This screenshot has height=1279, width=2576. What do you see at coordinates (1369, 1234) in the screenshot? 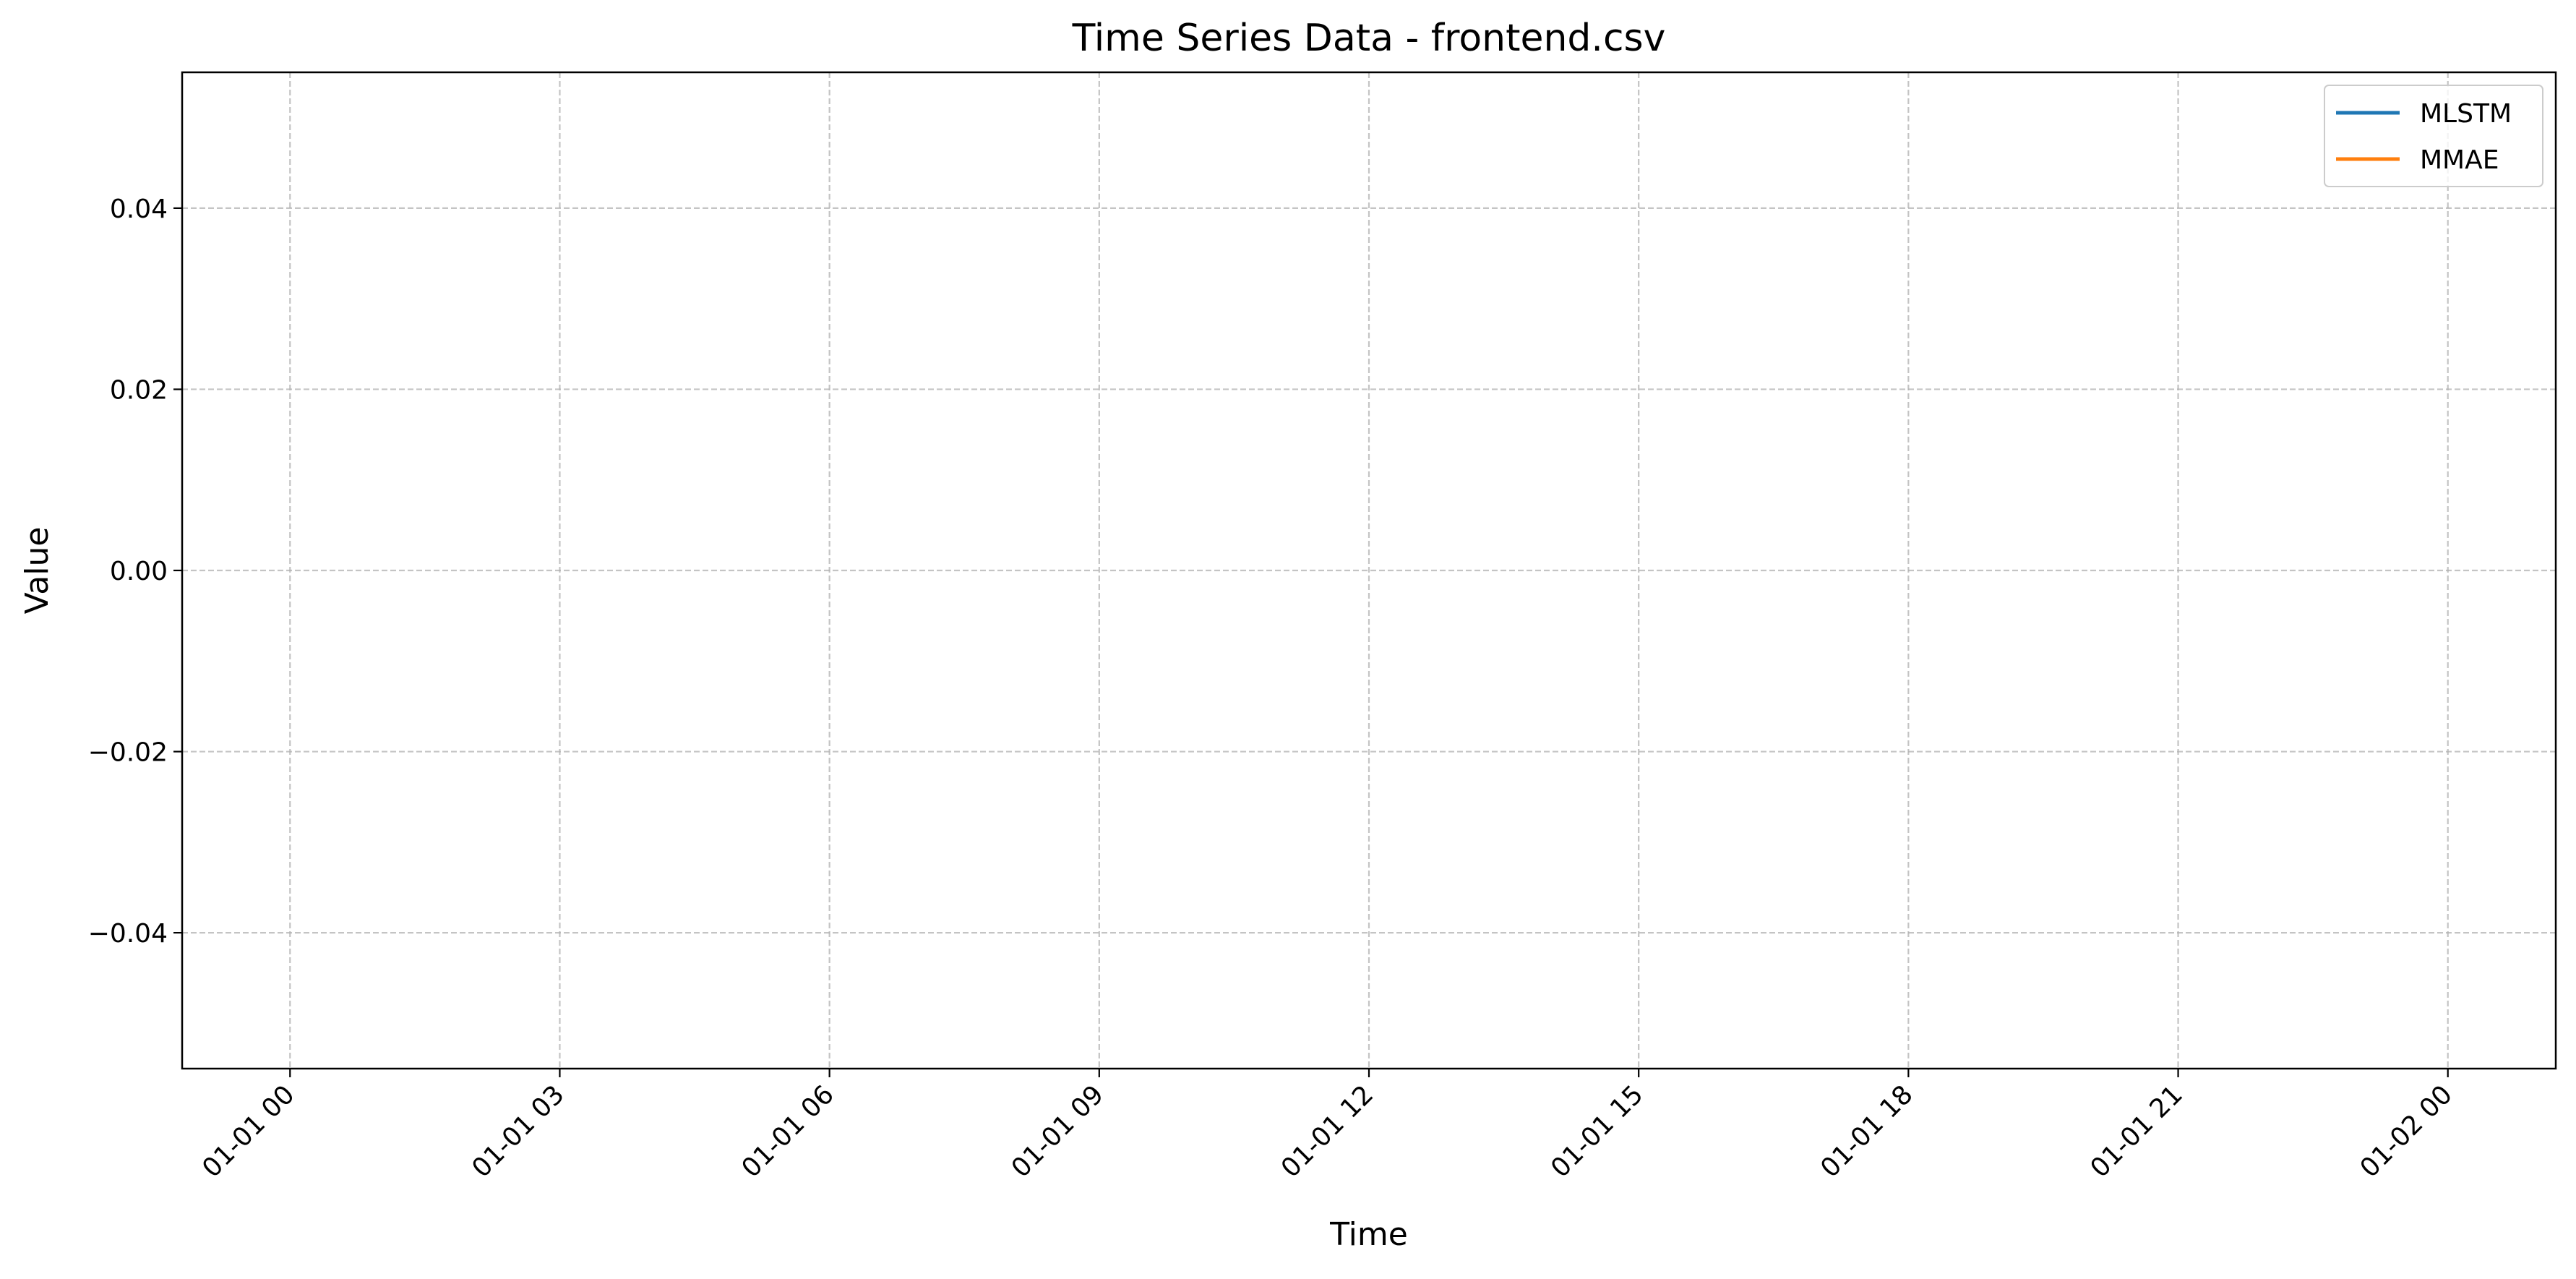
I see `x-axis-label: Time` at bounding box center [1369, 1234].